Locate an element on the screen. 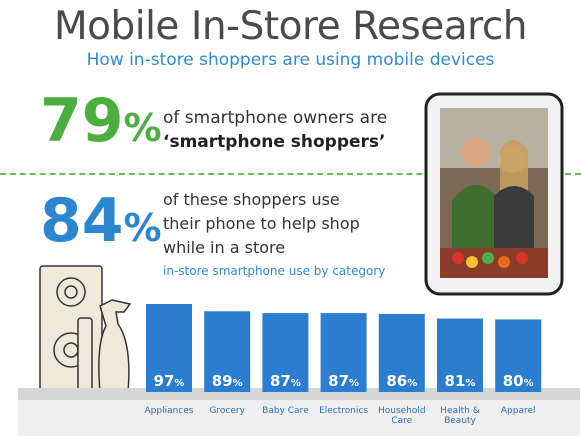 The image size is (581, 437). bar-value-label: 89% is located at coordinates (227, 381).